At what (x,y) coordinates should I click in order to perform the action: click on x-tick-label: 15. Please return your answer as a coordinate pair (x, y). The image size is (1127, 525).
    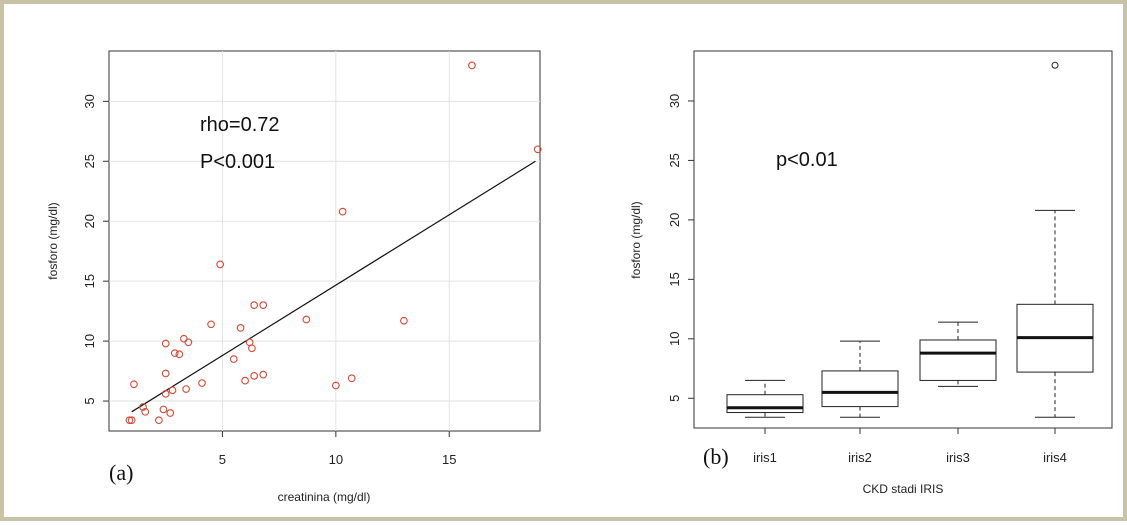
    Looking at the image, I should click on (449, 459).